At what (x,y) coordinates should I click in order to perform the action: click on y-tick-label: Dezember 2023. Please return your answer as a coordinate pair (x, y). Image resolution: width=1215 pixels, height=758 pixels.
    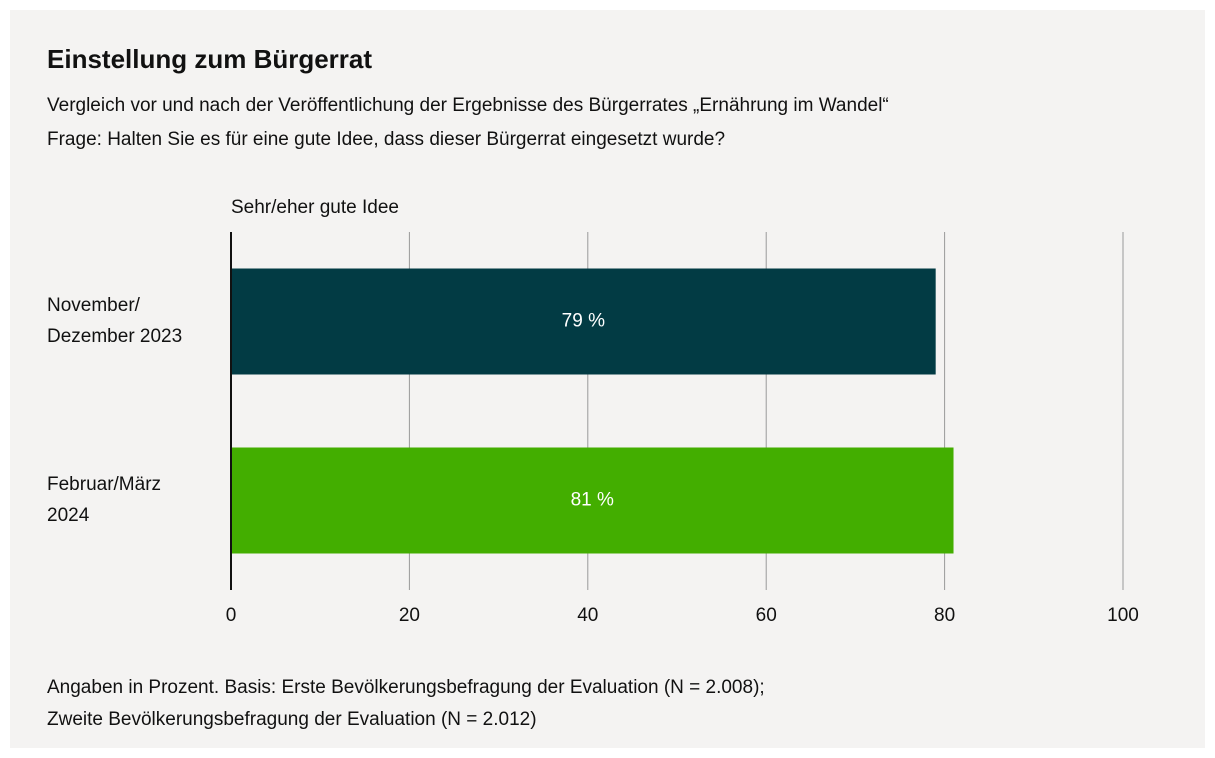
    Looking at the image, I should click on (114, 336).